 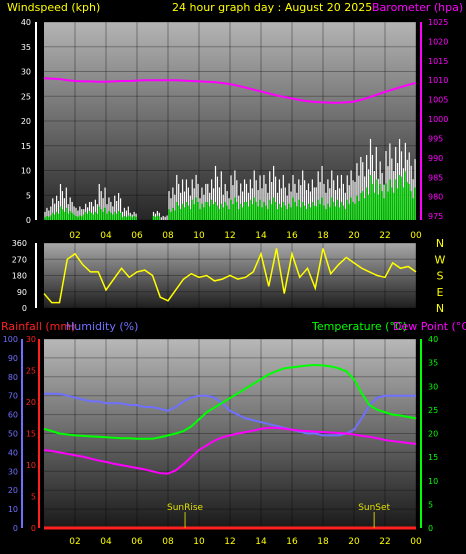 I want to click on sunset-label: SunSet, so click(x=374, y=508).